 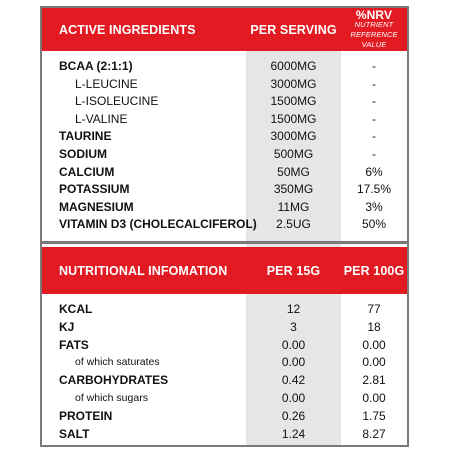 What do you see at coordinates (85, 136) in the screenshot?
I see `row-label: TAURINE` at bounding box center [85, 136].